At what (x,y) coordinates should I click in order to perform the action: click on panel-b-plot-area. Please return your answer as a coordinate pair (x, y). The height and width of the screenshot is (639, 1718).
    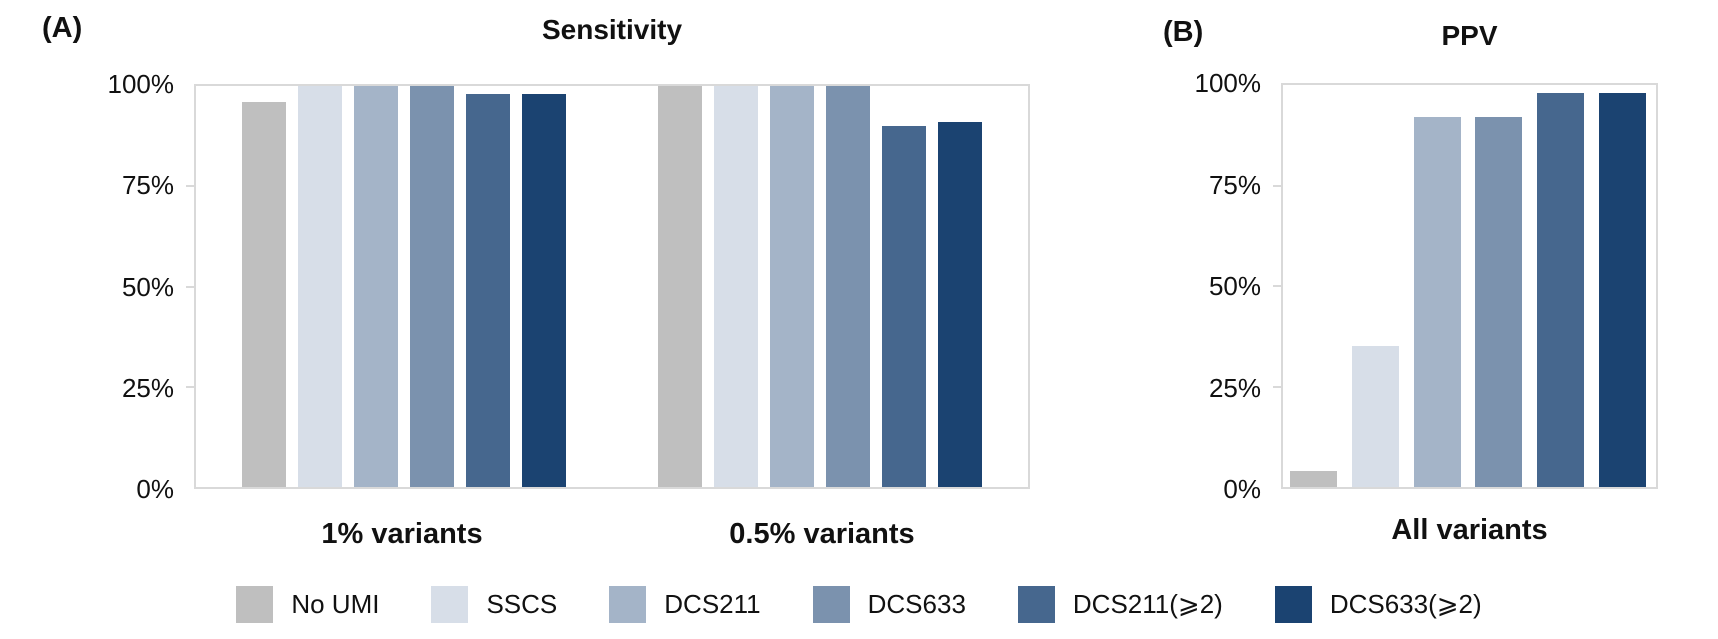
    Looking at the image, I should click on (1465, 286).